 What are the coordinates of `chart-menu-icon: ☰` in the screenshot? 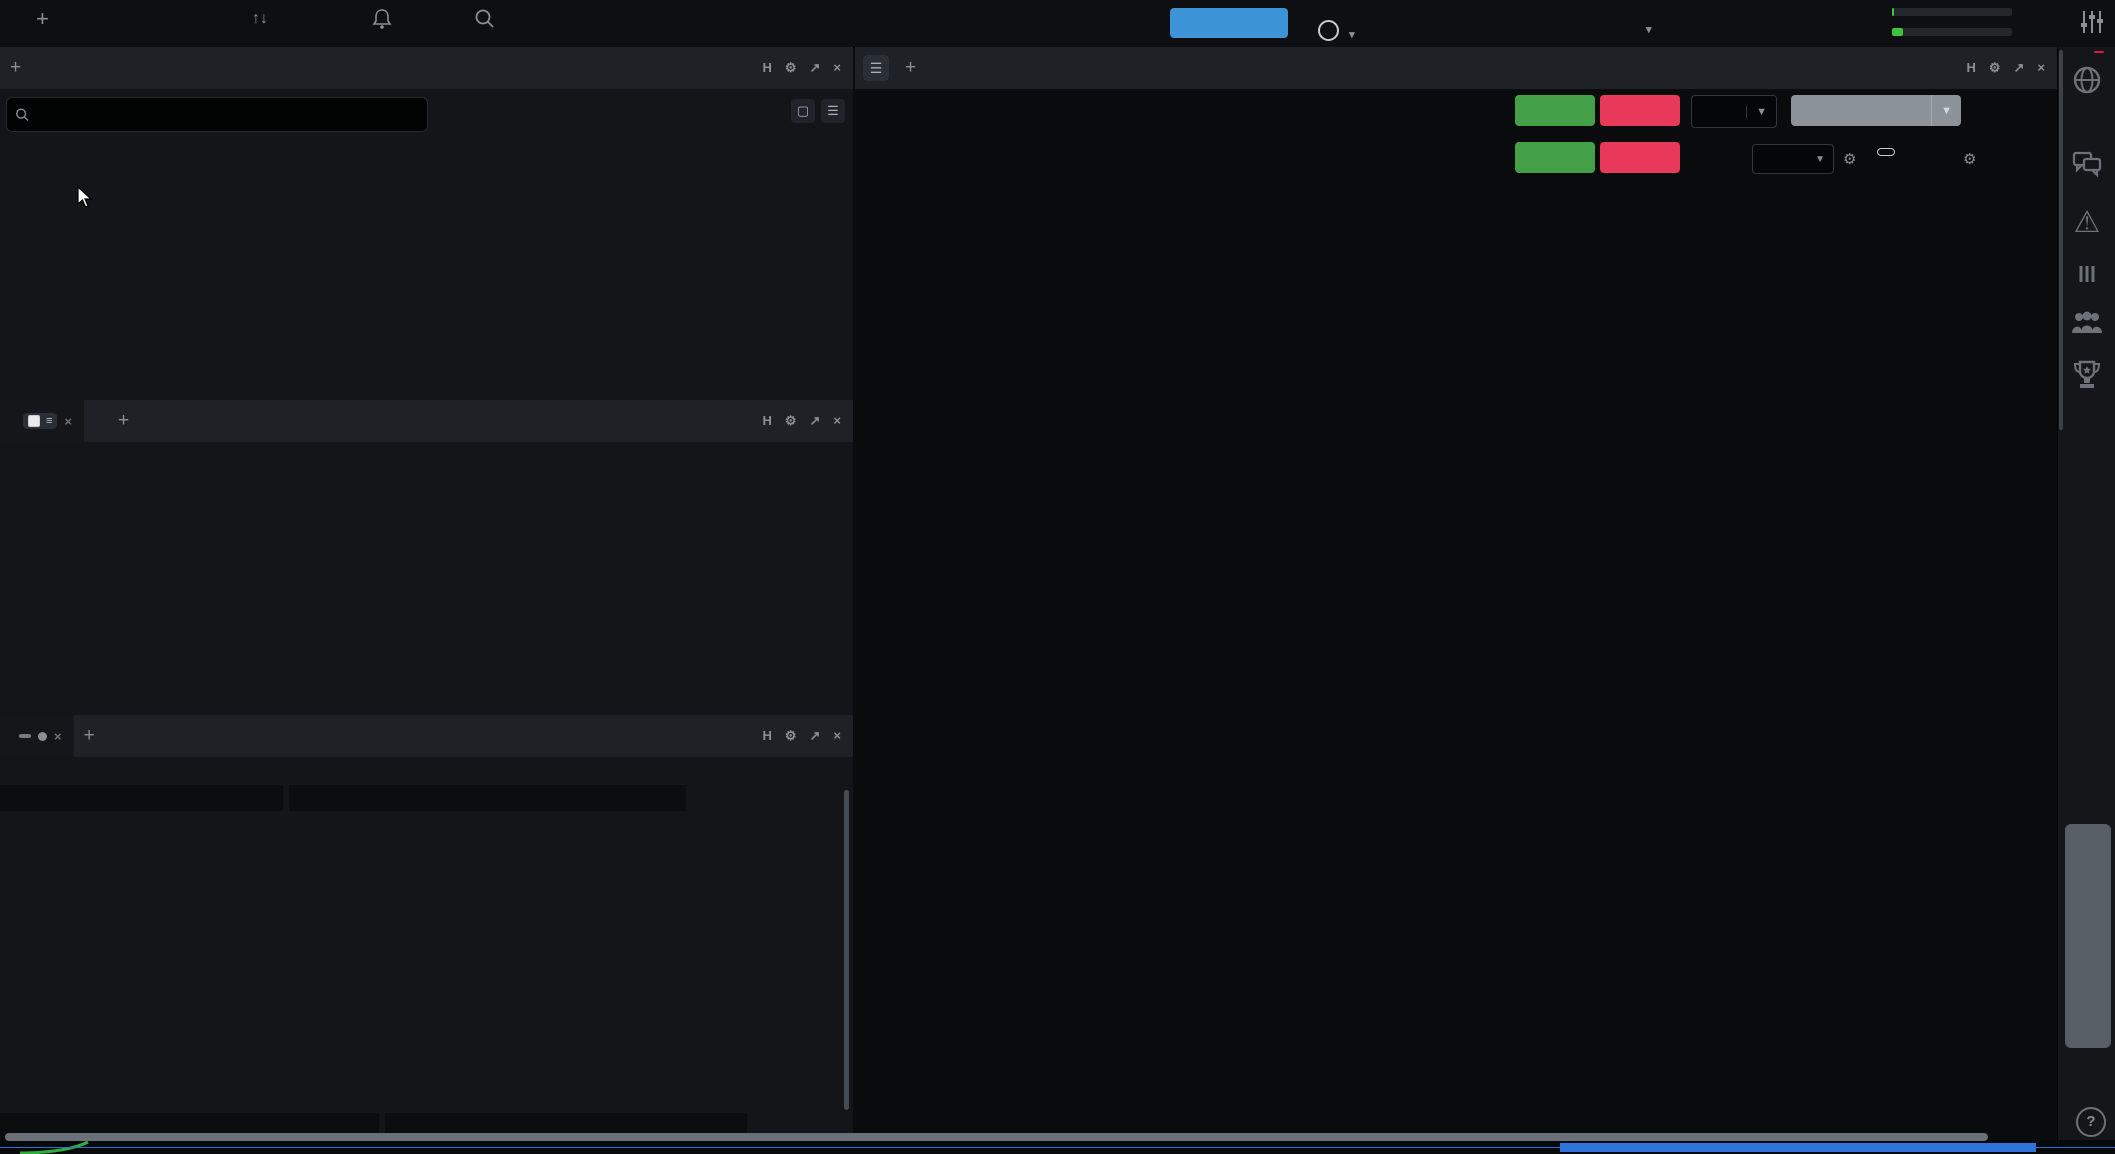 It's located at (876, 68).